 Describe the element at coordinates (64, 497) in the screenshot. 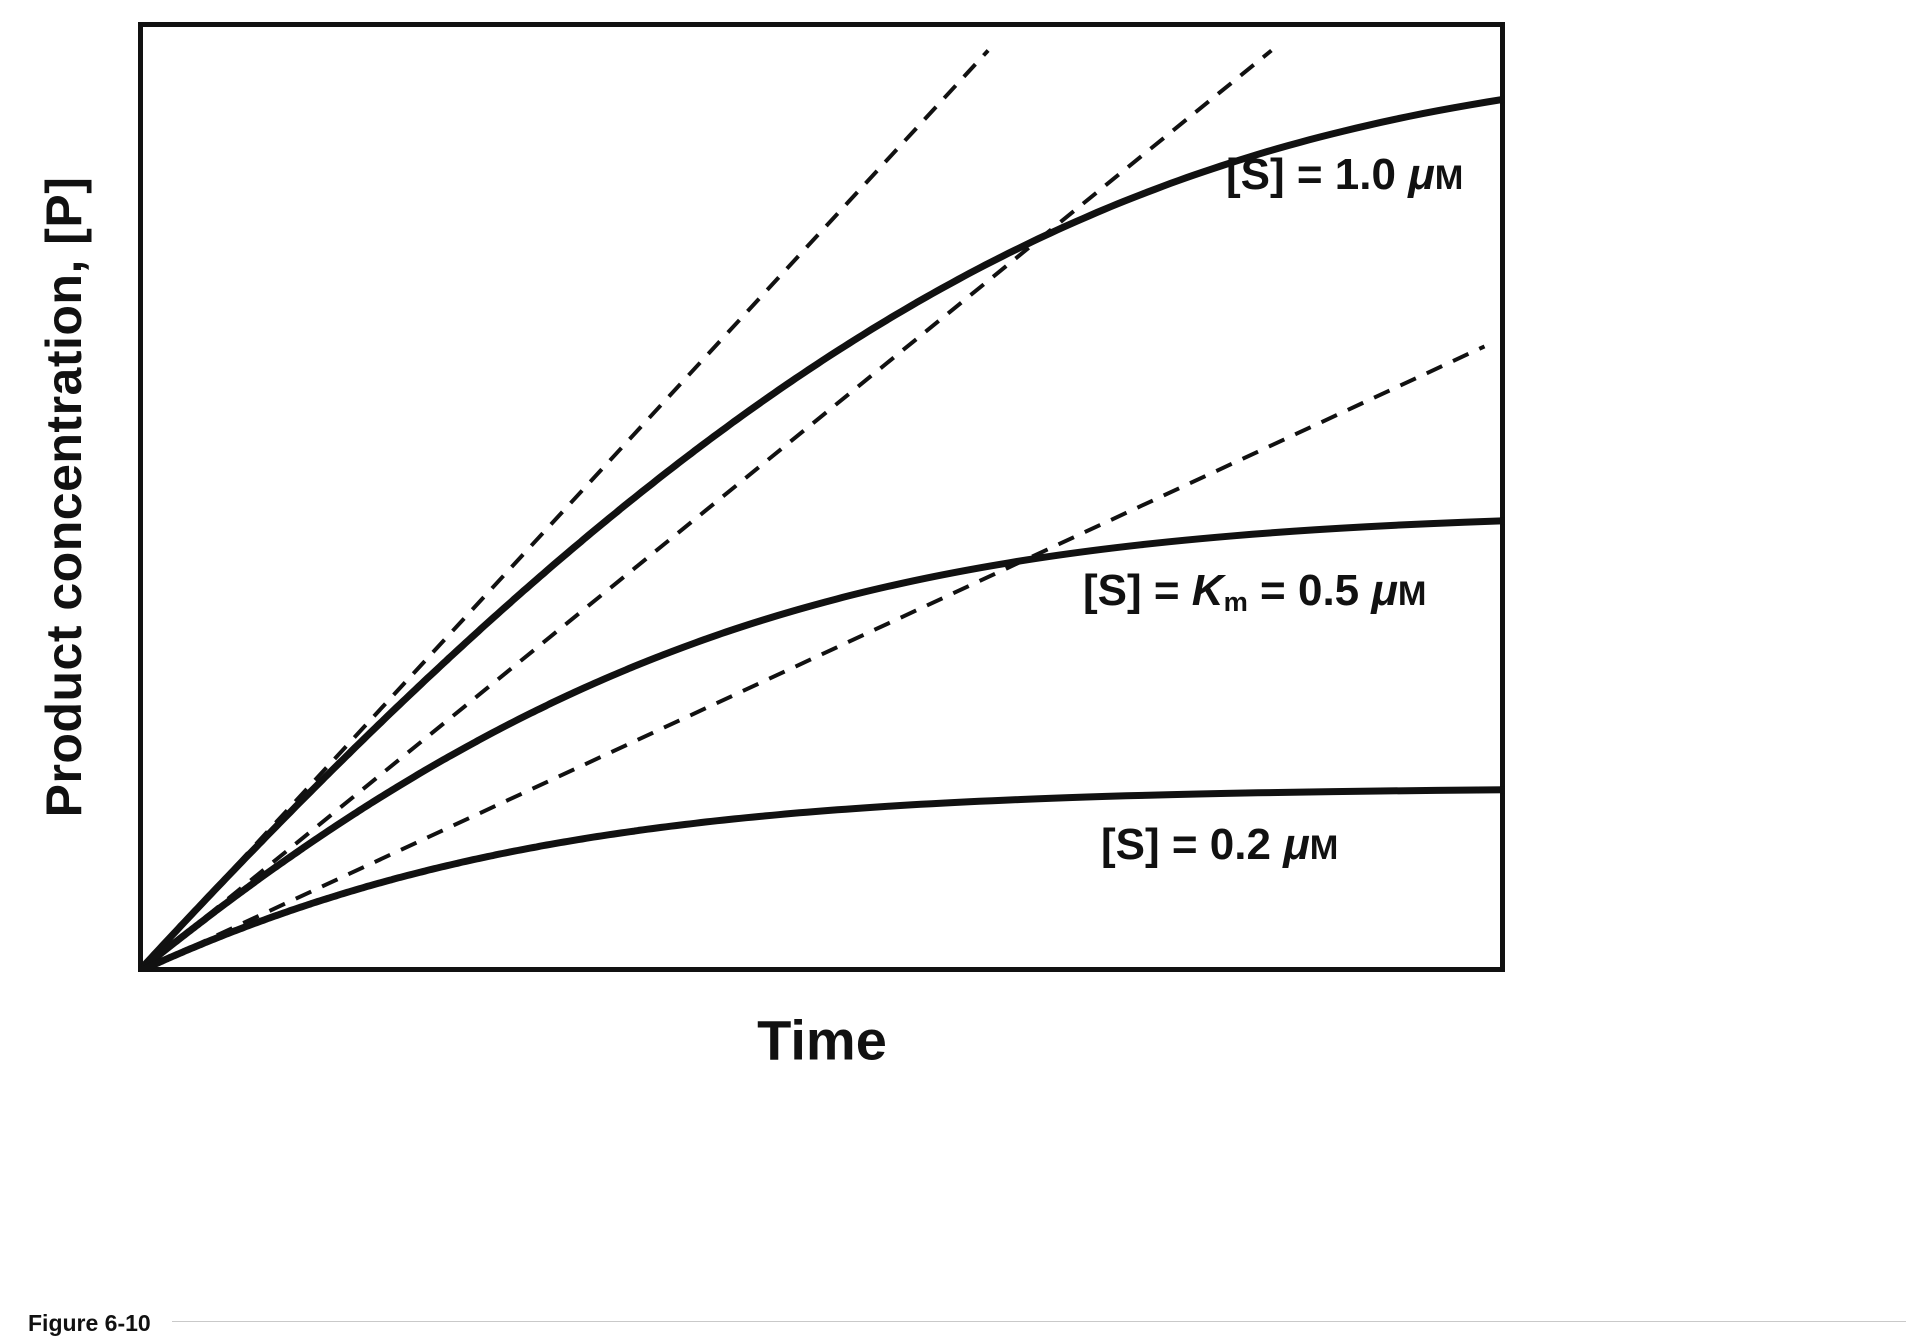

I see `y-axis-label: Product concentration, [P]` at that location.